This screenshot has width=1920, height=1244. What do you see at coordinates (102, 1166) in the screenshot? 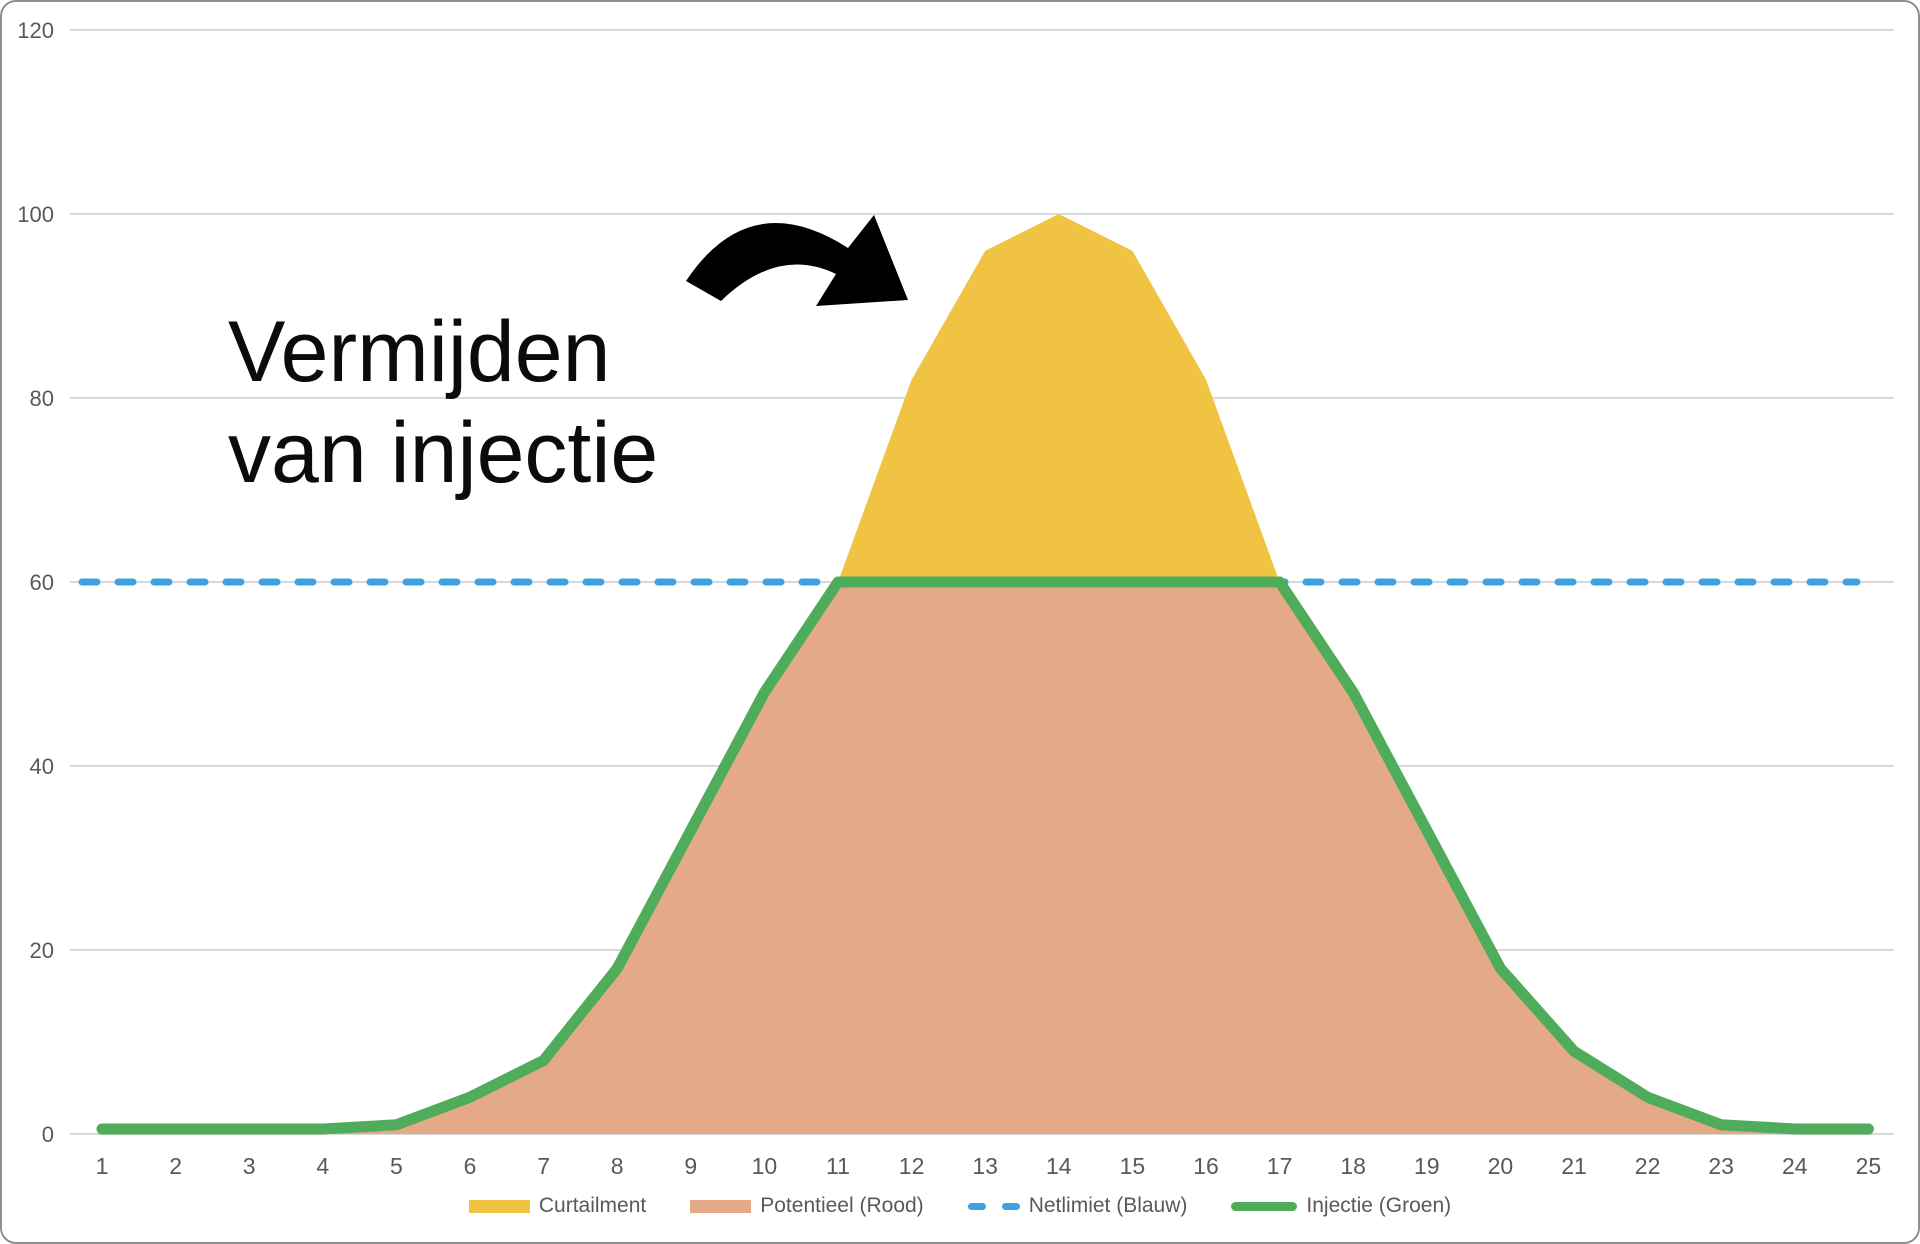
I see `x-axis-label-1: 1` at bounding box center [102, 1166].